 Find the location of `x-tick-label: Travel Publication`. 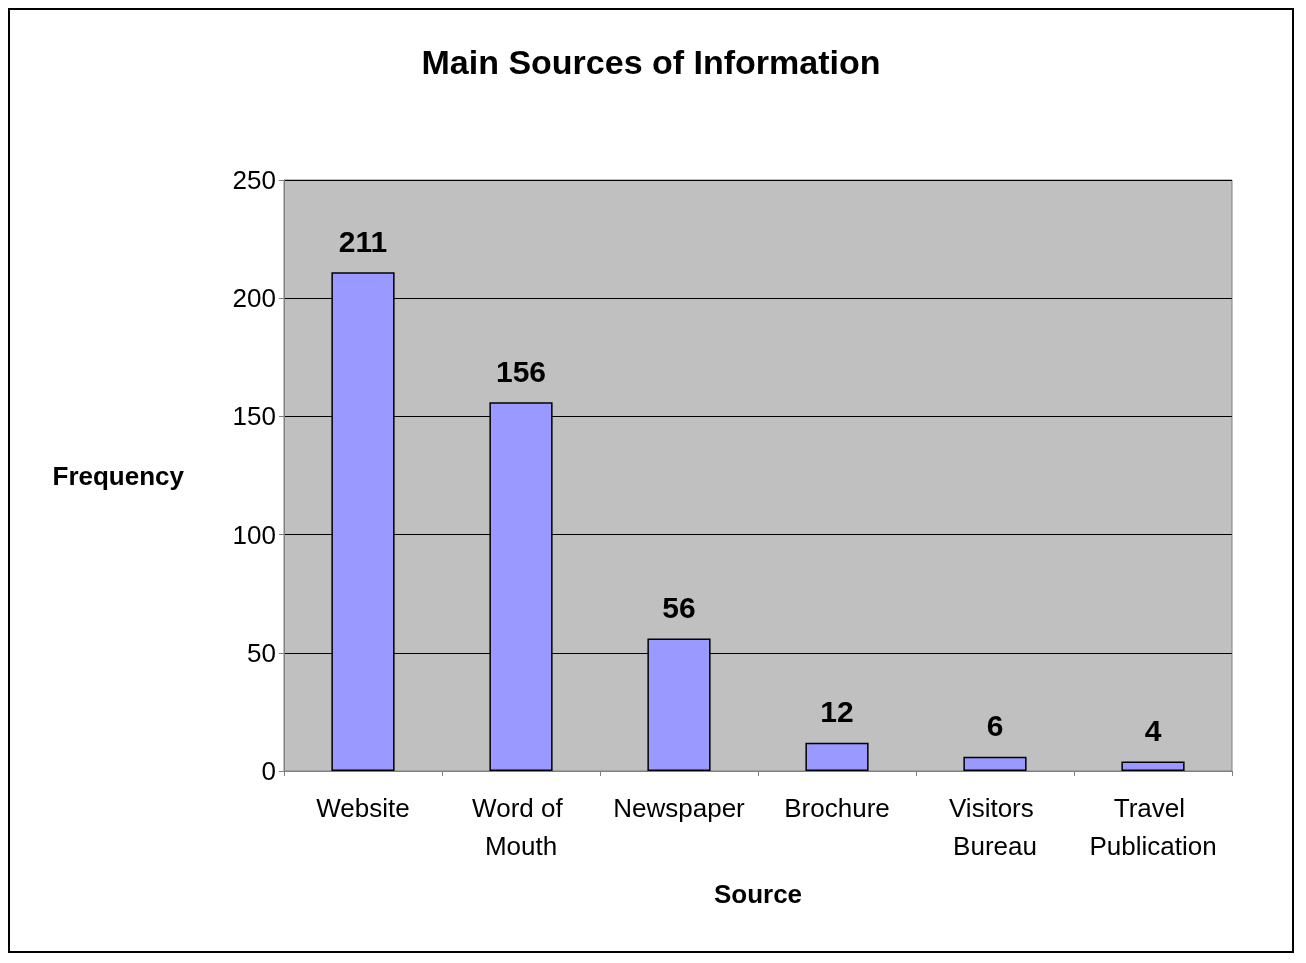

x-tick-label: Travel Publication is located at coordinates (1153, 827).